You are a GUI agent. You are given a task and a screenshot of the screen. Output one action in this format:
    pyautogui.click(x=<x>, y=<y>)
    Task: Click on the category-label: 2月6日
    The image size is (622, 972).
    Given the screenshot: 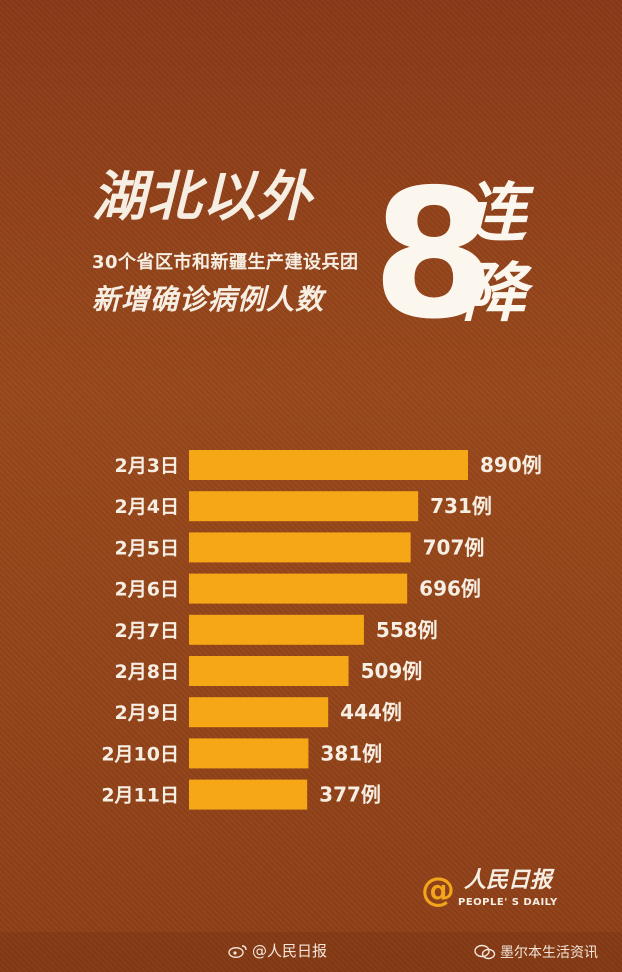 What is the action you would take?
    pyautogui.click(x=147, y=590)
    